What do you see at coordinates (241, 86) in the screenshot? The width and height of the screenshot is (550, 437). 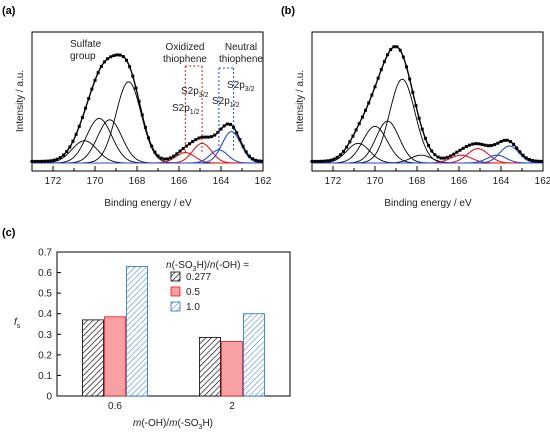 I see `annotation-neutral-s2p32: S2p3/2` at bounding box center [241, 86].